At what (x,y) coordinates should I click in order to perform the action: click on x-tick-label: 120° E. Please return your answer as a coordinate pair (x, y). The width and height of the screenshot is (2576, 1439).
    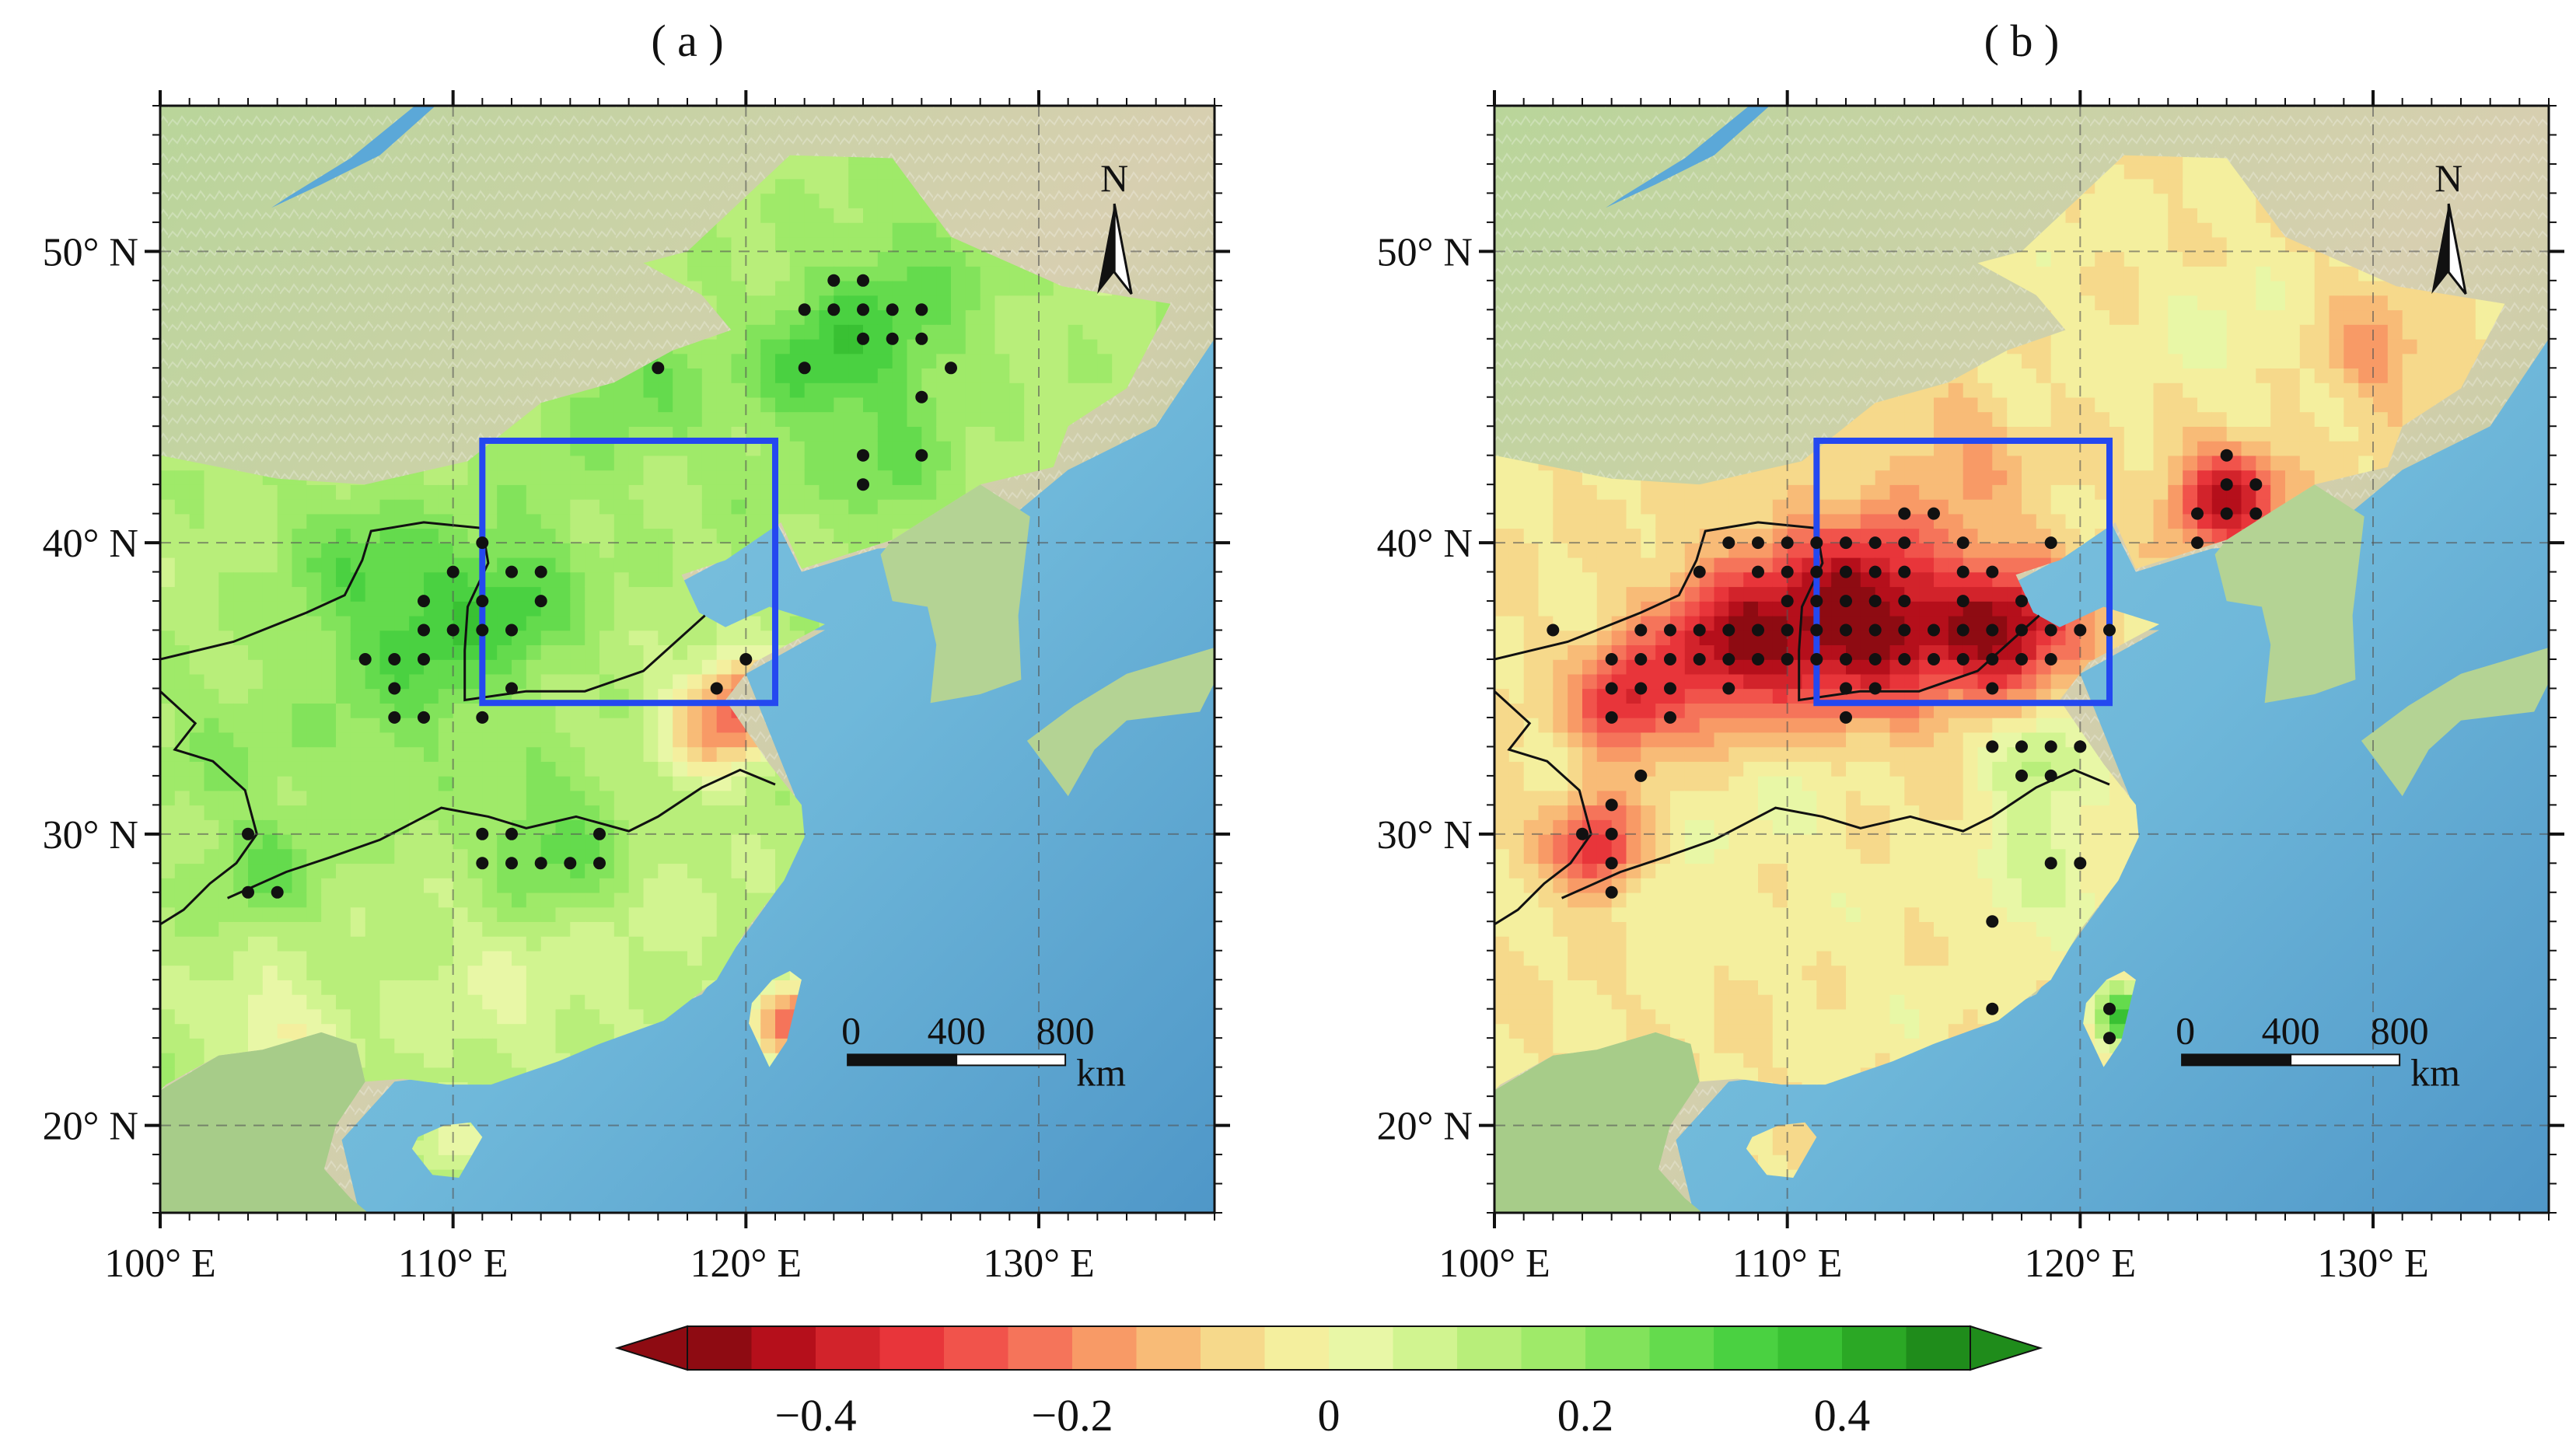
    Looking at the image, I should click on (746, 1264).